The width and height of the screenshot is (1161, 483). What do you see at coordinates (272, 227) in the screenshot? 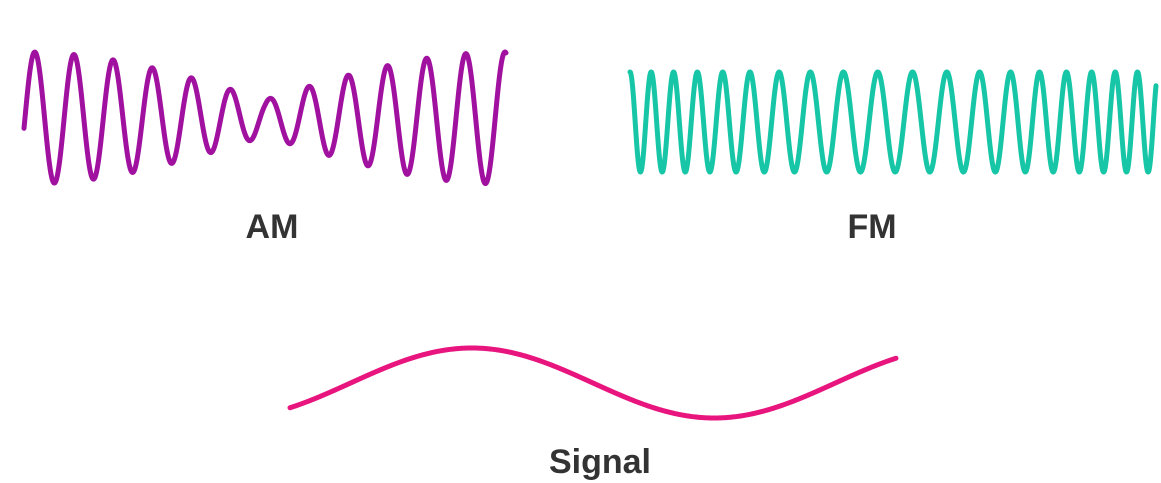
I see `am-label: AM` at bounding box center [272, 227].